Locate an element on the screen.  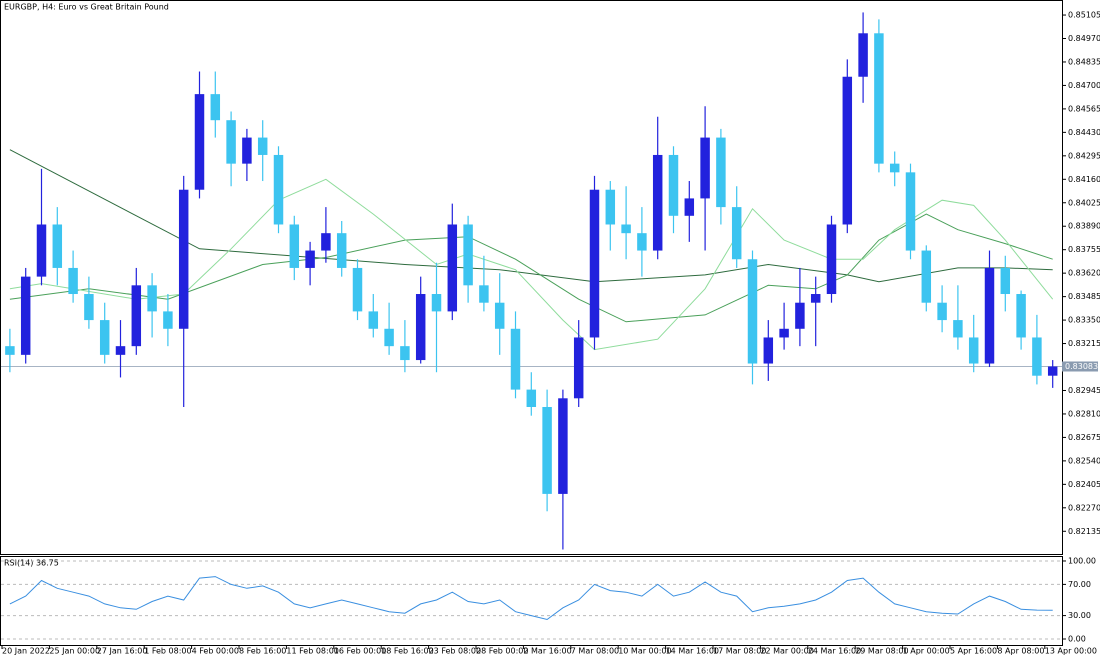
x-tick-label: 17 Mar 08:00 is located at coordinates (739, 651).